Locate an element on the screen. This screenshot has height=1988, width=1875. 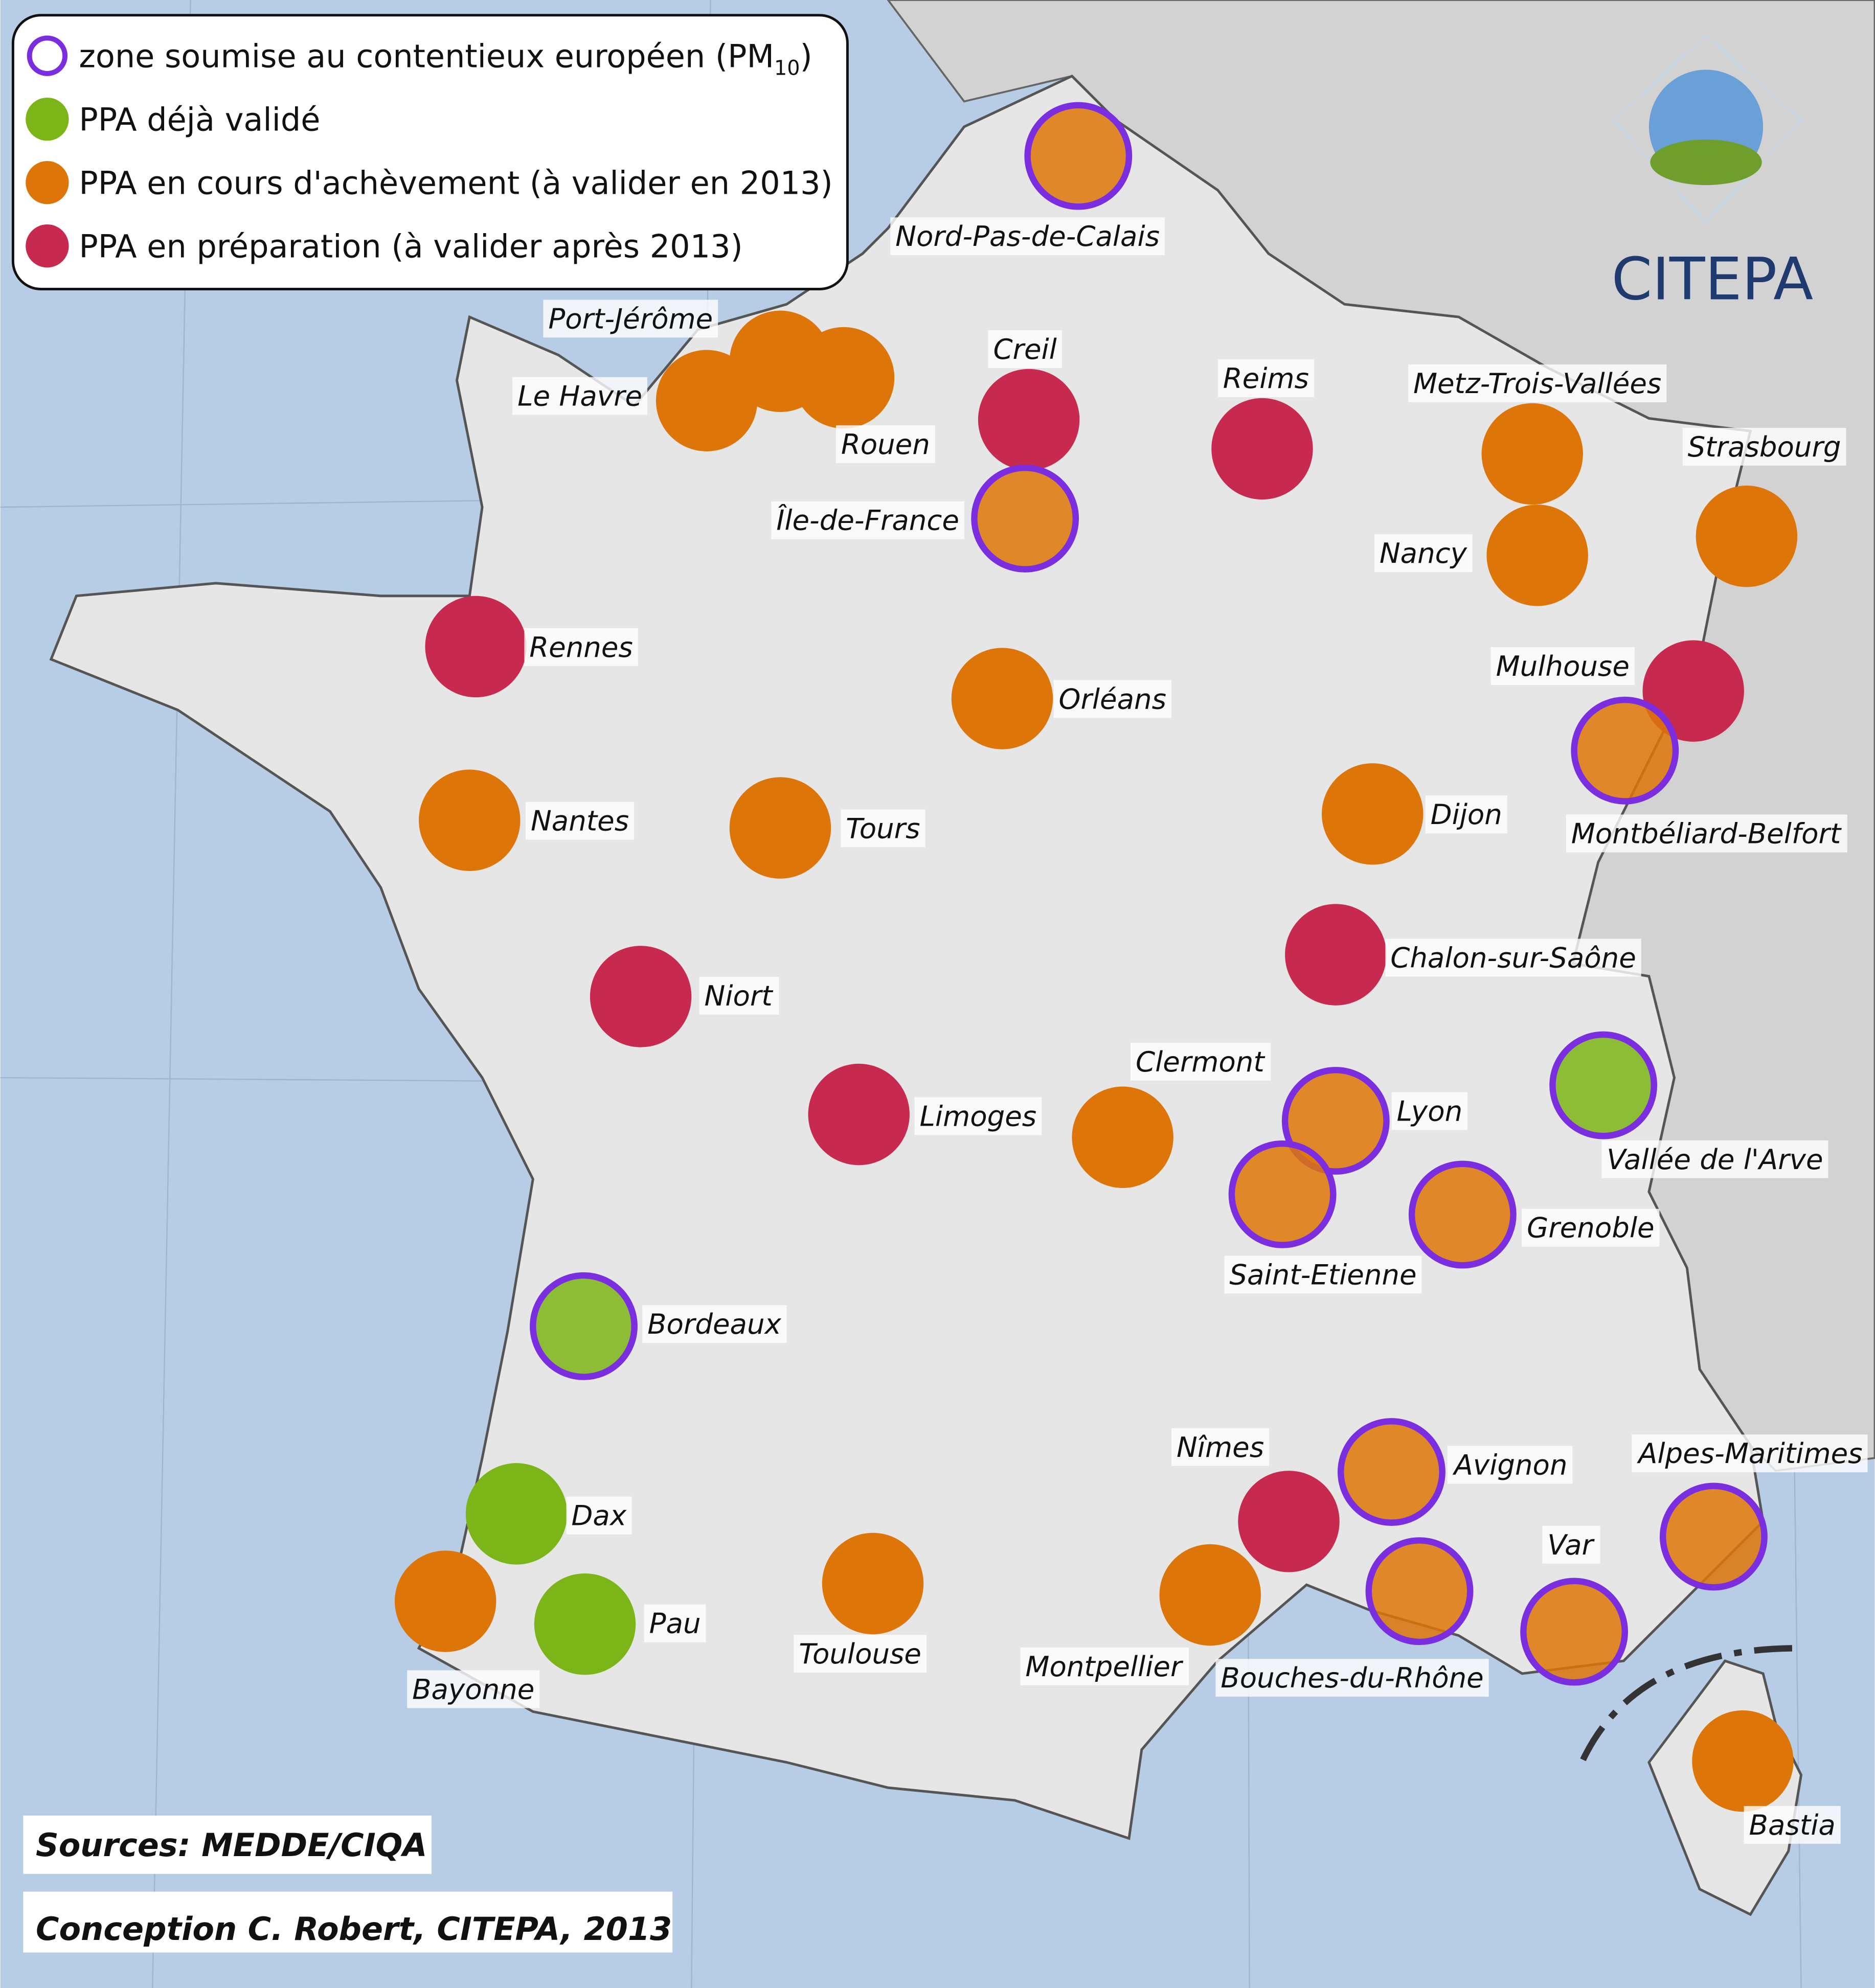
sources-box is located at coordinates (227, 1844).